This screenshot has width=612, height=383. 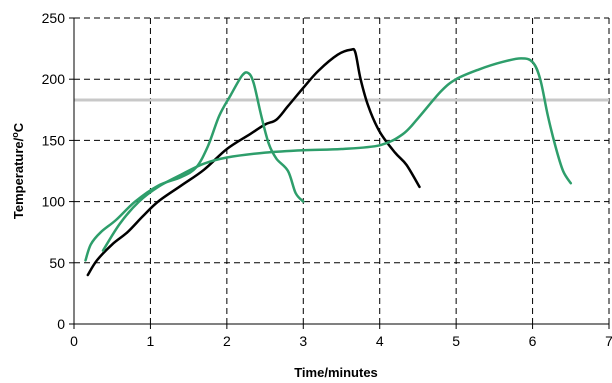 What do you see at coordinates (227, 341) in the screenshot?
I see `x-tick-label-2: 2` at bounding box center [227, 341].